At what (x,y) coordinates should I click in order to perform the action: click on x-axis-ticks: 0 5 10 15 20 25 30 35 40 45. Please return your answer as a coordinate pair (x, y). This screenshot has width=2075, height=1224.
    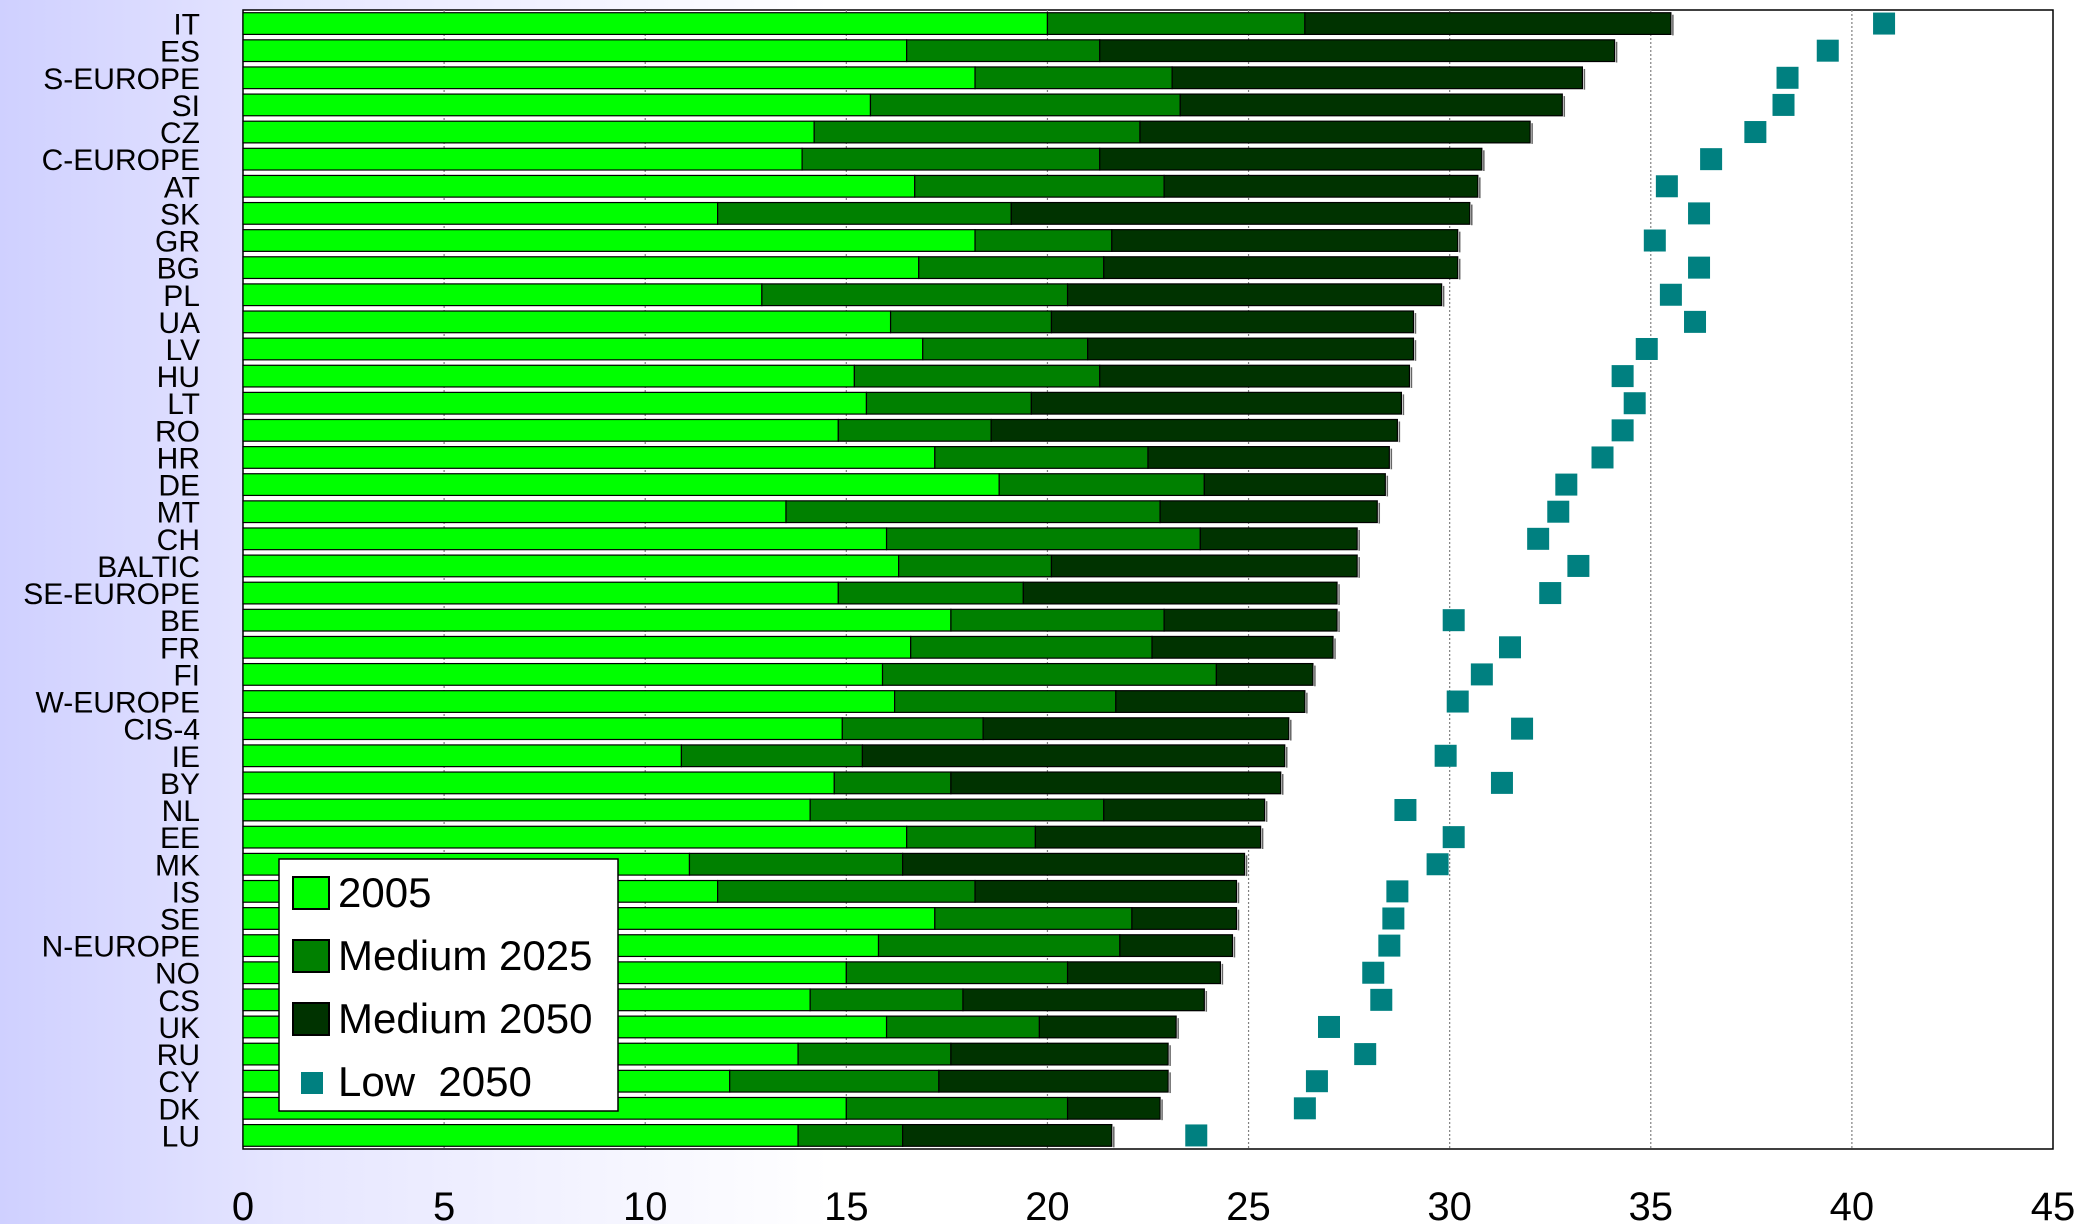
    Looking at the image, I should click on (1153, 1204).